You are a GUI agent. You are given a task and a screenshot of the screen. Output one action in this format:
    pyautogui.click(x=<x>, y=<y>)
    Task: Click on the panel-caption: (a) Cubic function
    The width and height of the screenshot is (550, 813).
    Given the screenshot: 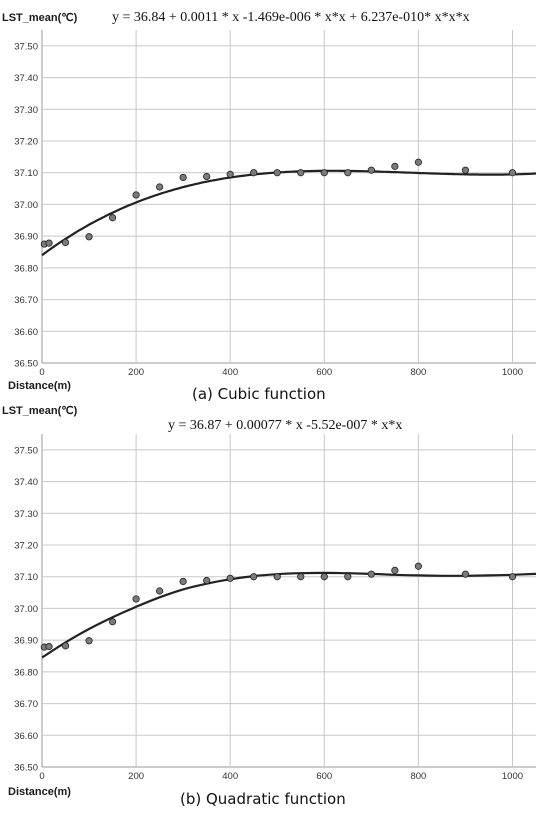 What is the action you would take?
    pyautogui.click(x=259, y=394)
    